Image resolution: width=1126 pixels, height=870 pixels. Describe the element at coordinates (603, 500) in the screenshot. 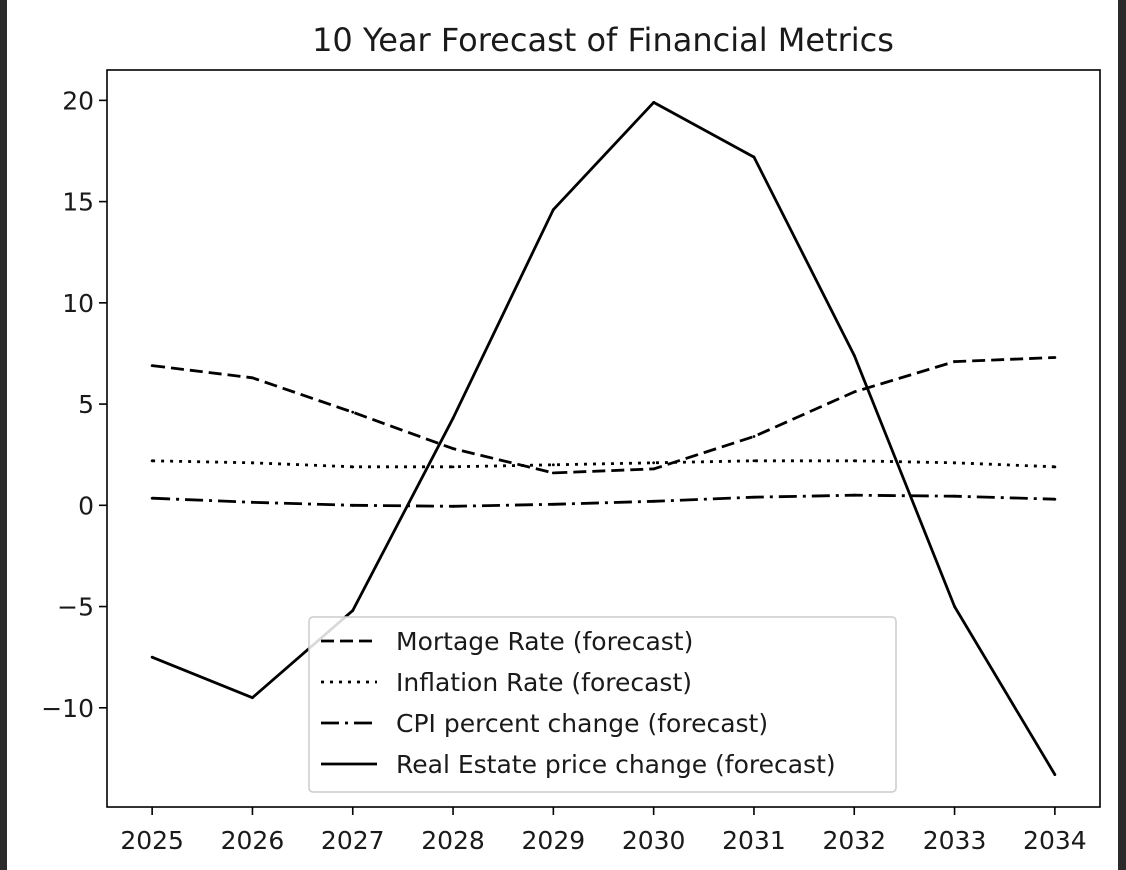

I see `series-line-dashdot` at that location.